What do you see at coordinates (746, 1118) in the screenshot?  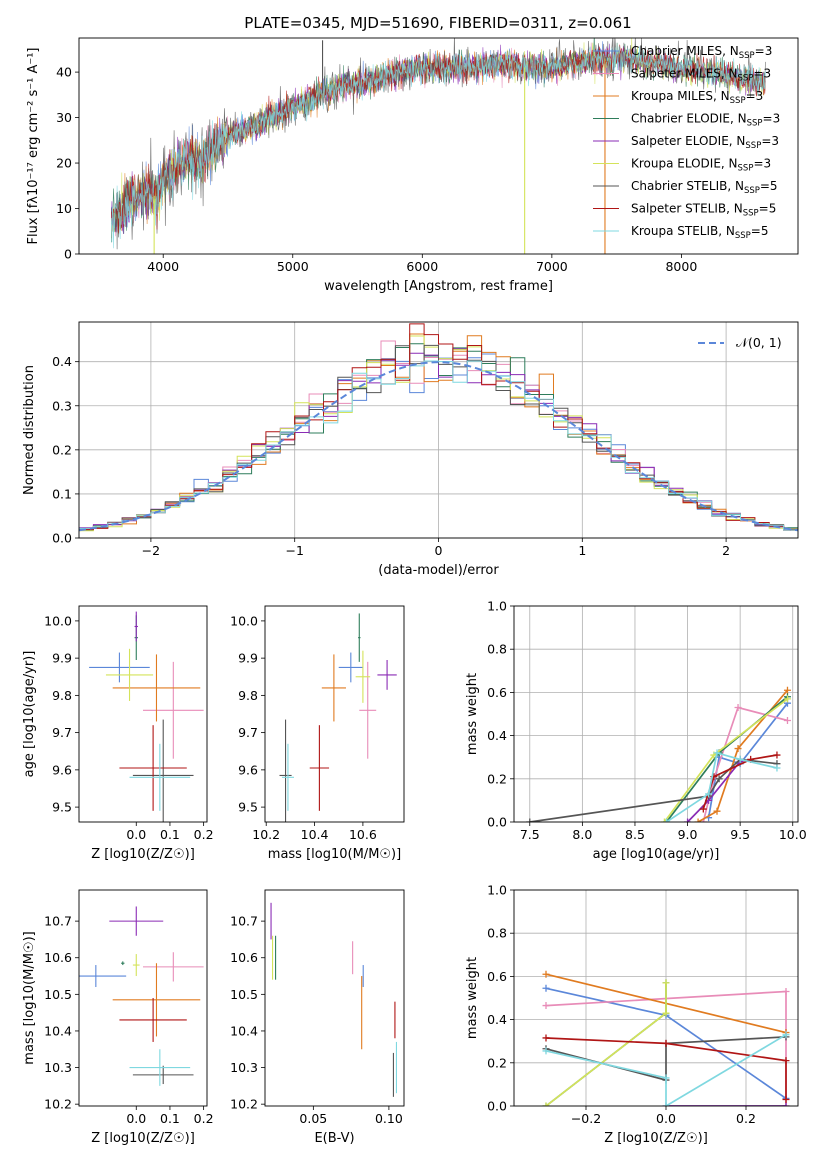 I see `x-tick-label: 0.2` at bounding box center [746, 1118].